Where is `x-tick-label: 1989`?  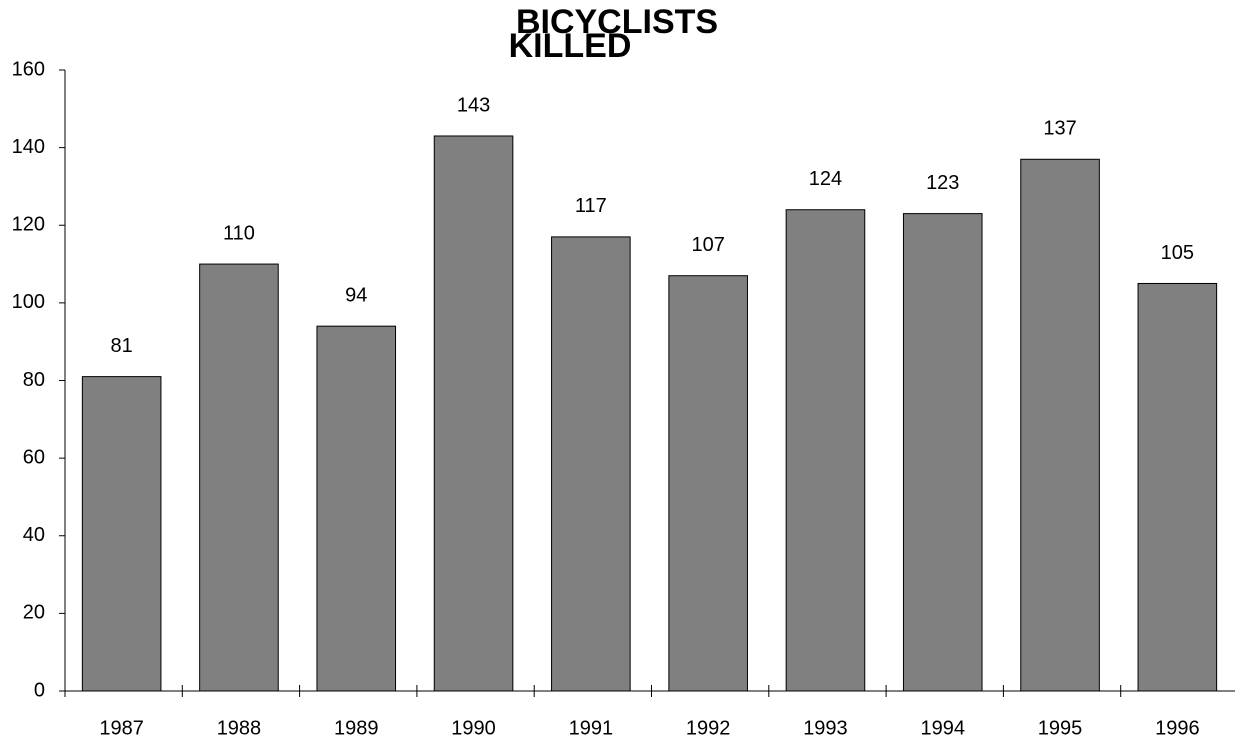
x-tick-label: 1989 is located at coordinates (356, 728).